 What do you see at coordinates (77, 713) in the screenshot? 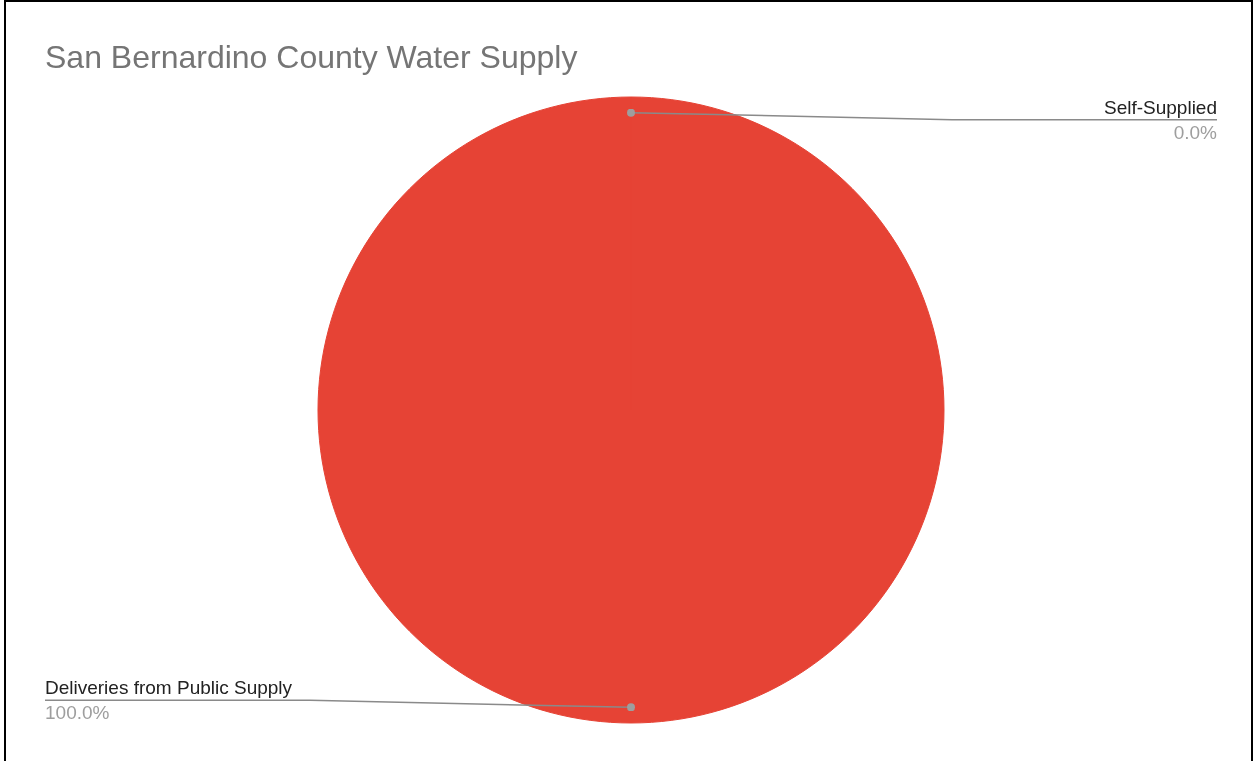
I see `data-label: 100.0%` at bounding box center [77, 713].